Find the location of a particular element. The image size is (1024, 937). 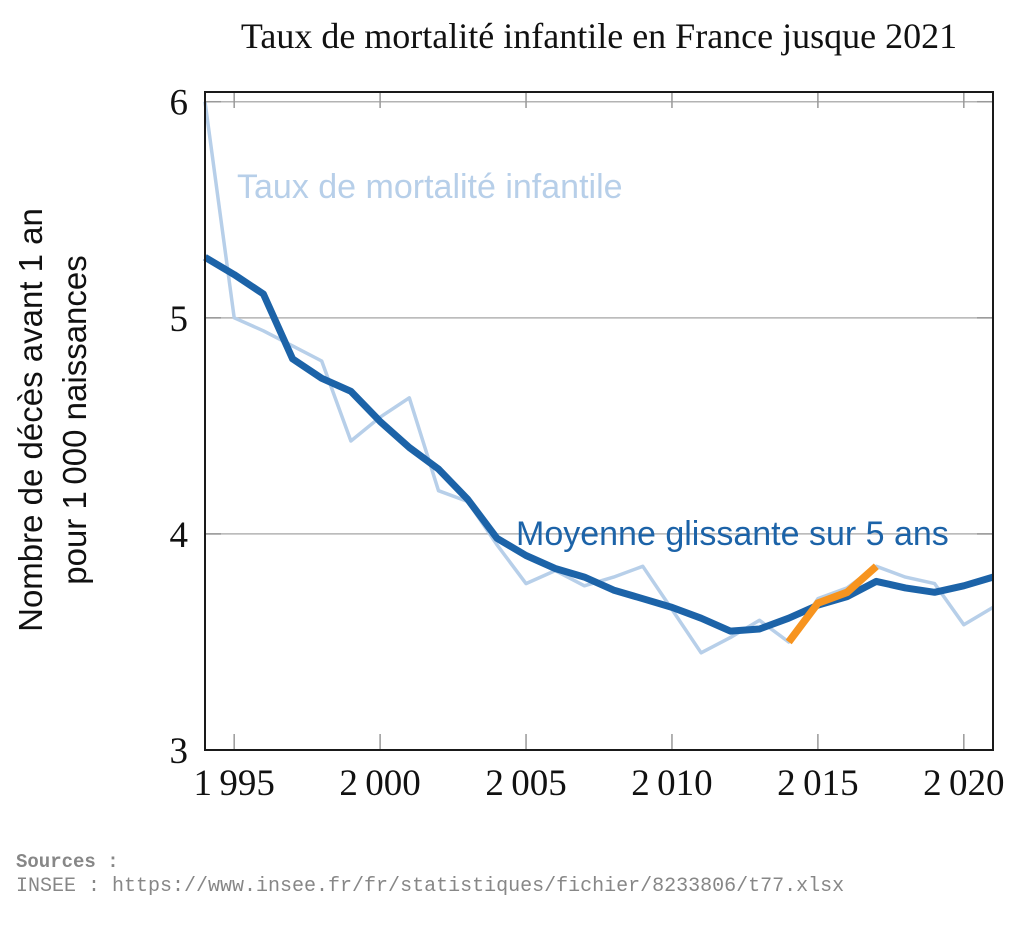

y-tick-label: 6 is located at coordinates (179, 103).